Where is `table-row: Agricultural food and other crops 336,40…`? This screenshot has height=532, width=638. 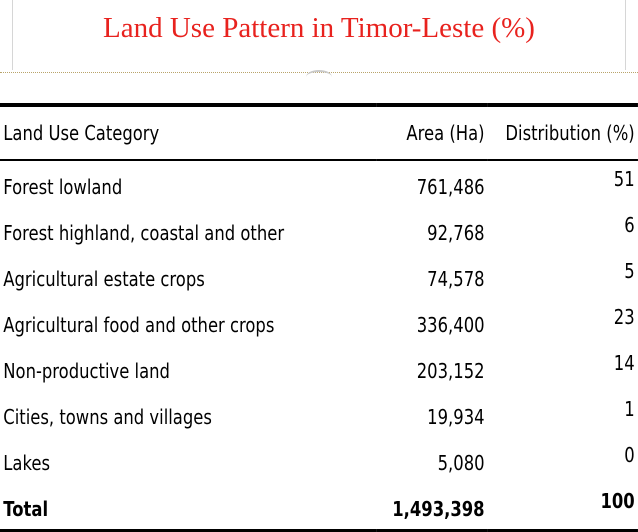
table-row: Agricultural food and other crops 336,40… is located at coordinates (319, 322).